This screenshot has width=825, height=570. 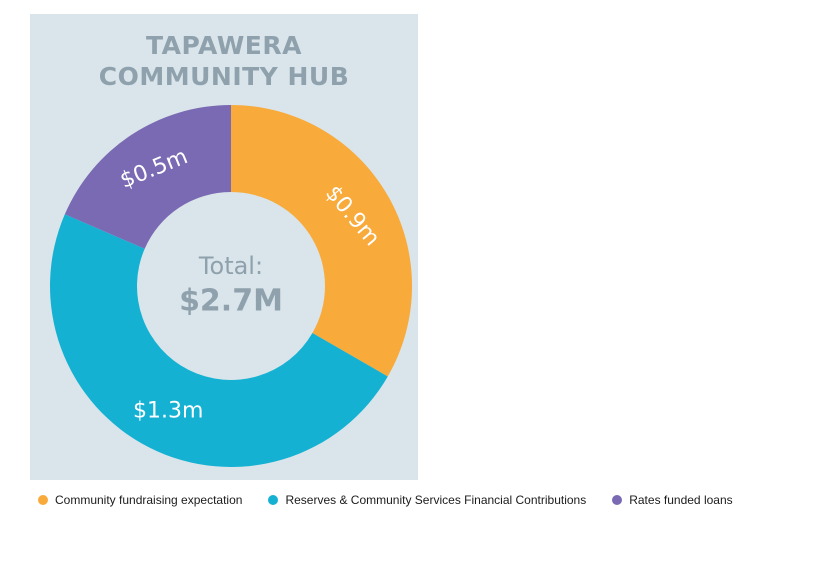 What do you see at coordinates (149, 500) in the screenshot?
I see `legend-label-1: Community fundraising expectation` at bounding box center [149, 500].